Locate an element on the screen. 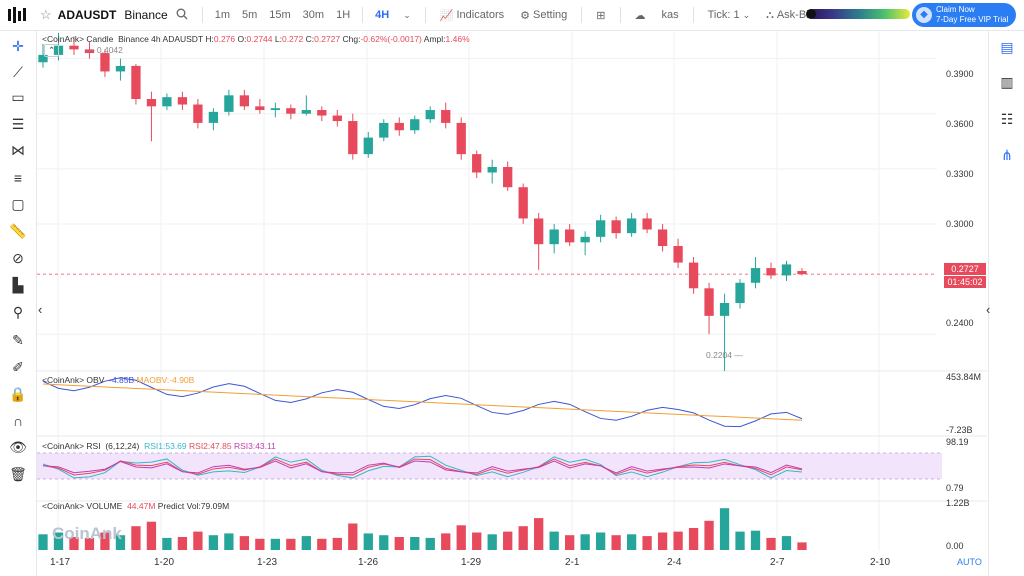 This screenshot has width=1024, height=576. heatmap-gradient-slider is located at coordinates (858, 14).